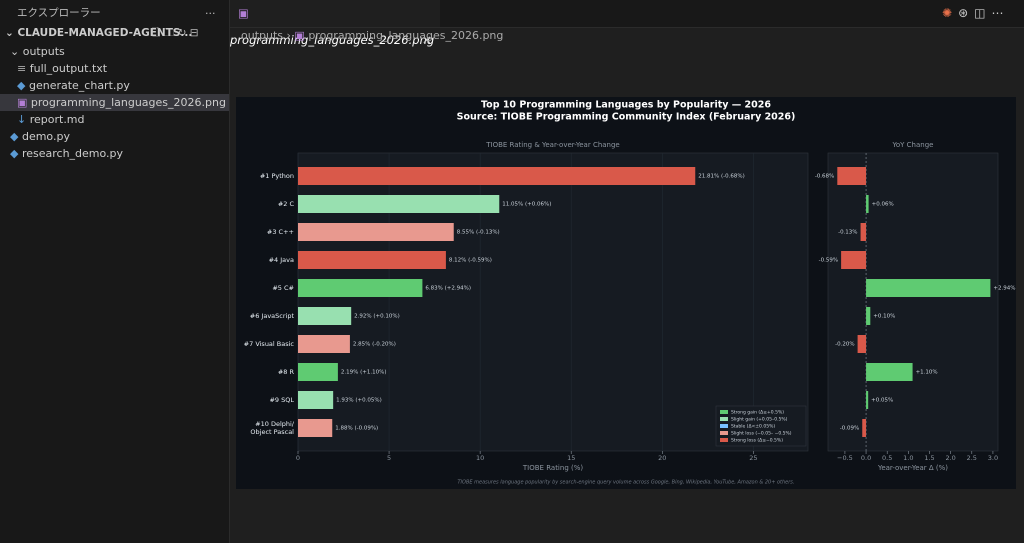  I want to click on value-label: 2.19% (+1.10%), so click(364, 373).